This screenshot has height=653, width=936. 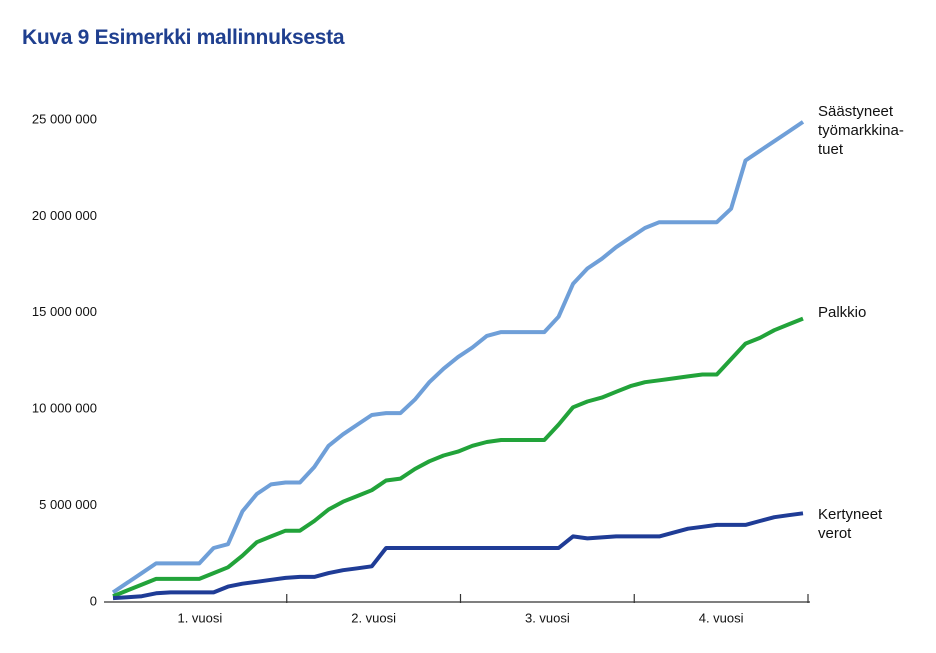 What do you see at coordinates (68, 504) in the screenshot?
I see `y-tick-label: 5 000 000` at bounding box center [68, 504].